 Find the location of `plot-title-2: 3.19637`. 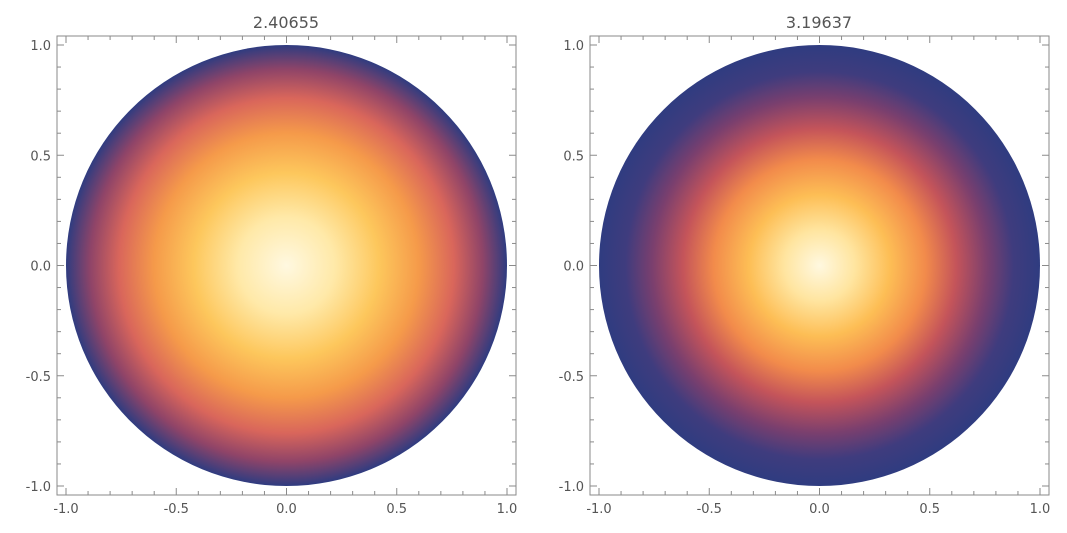

plot-title-2: 3.19637 is located at coordinates (819, 22).